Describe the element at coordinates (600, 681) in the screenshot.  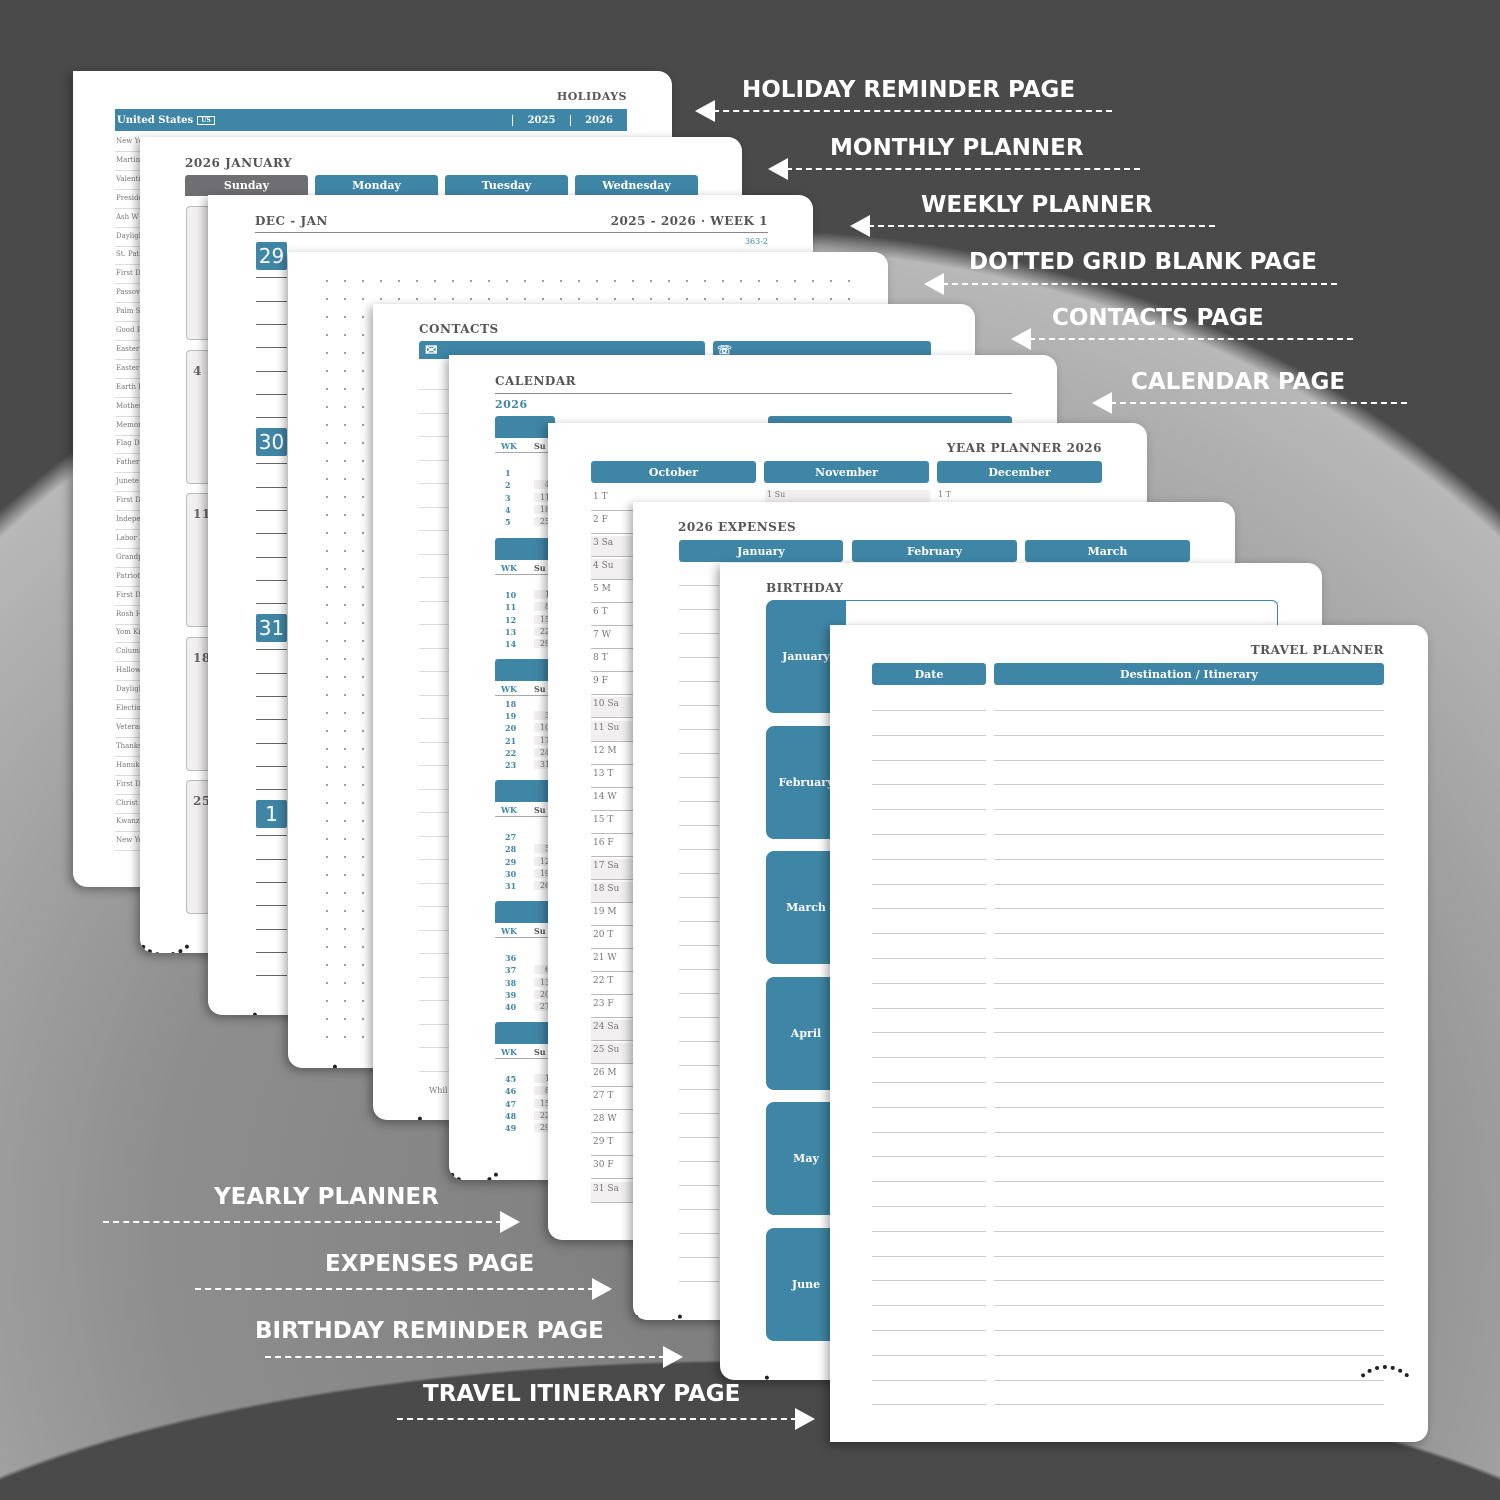
I see `october-day: 9 F` at that location.